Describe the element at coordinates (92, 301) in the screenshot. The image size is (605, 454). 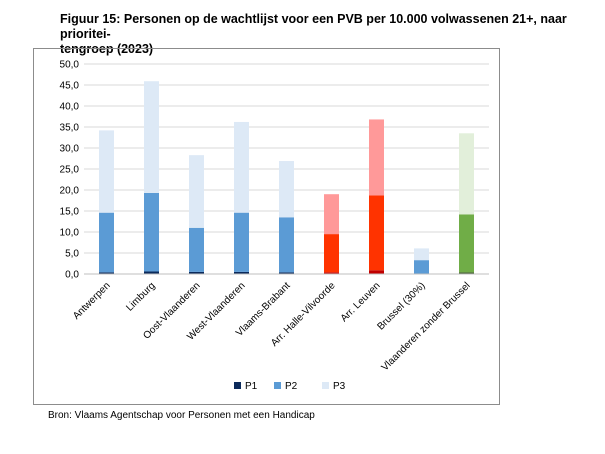
I see `x-tick-label: Antwerpen` at that location.